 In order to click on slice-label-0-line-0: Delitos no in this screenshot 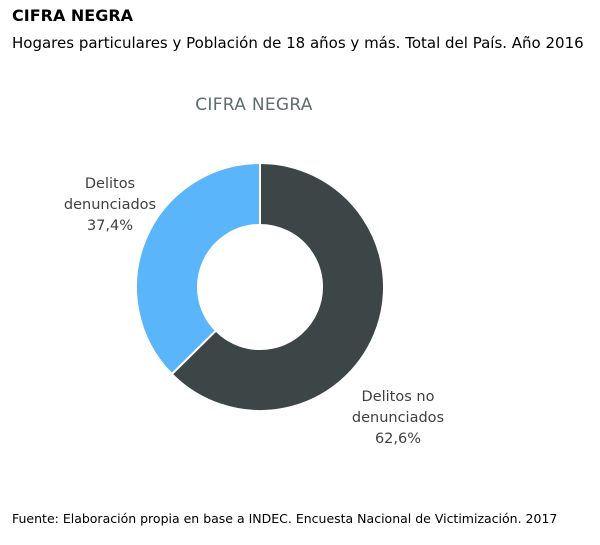, I will do `click(398, 397)`.